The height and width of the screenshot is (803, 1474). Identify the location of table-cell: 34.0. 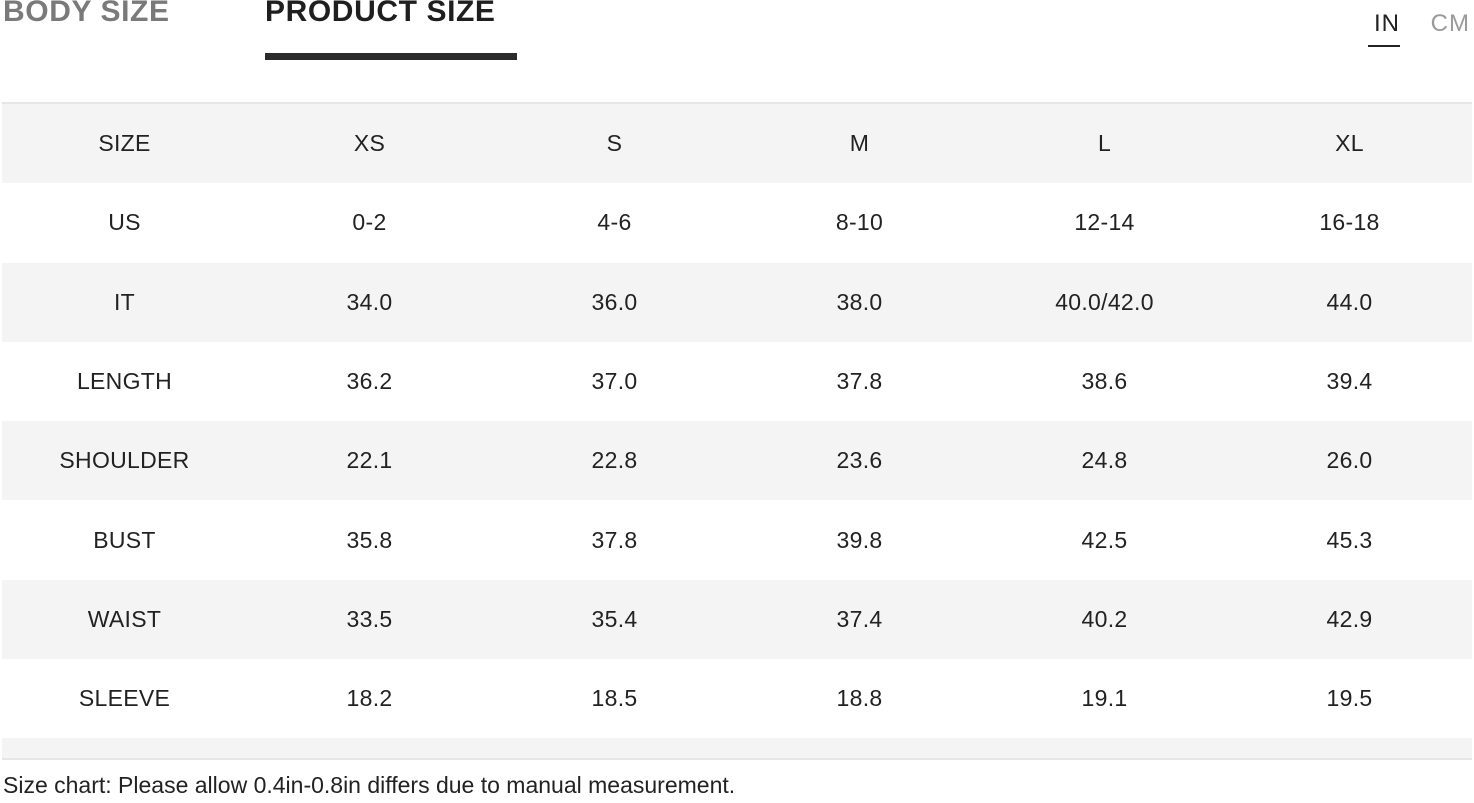
(369, 301).